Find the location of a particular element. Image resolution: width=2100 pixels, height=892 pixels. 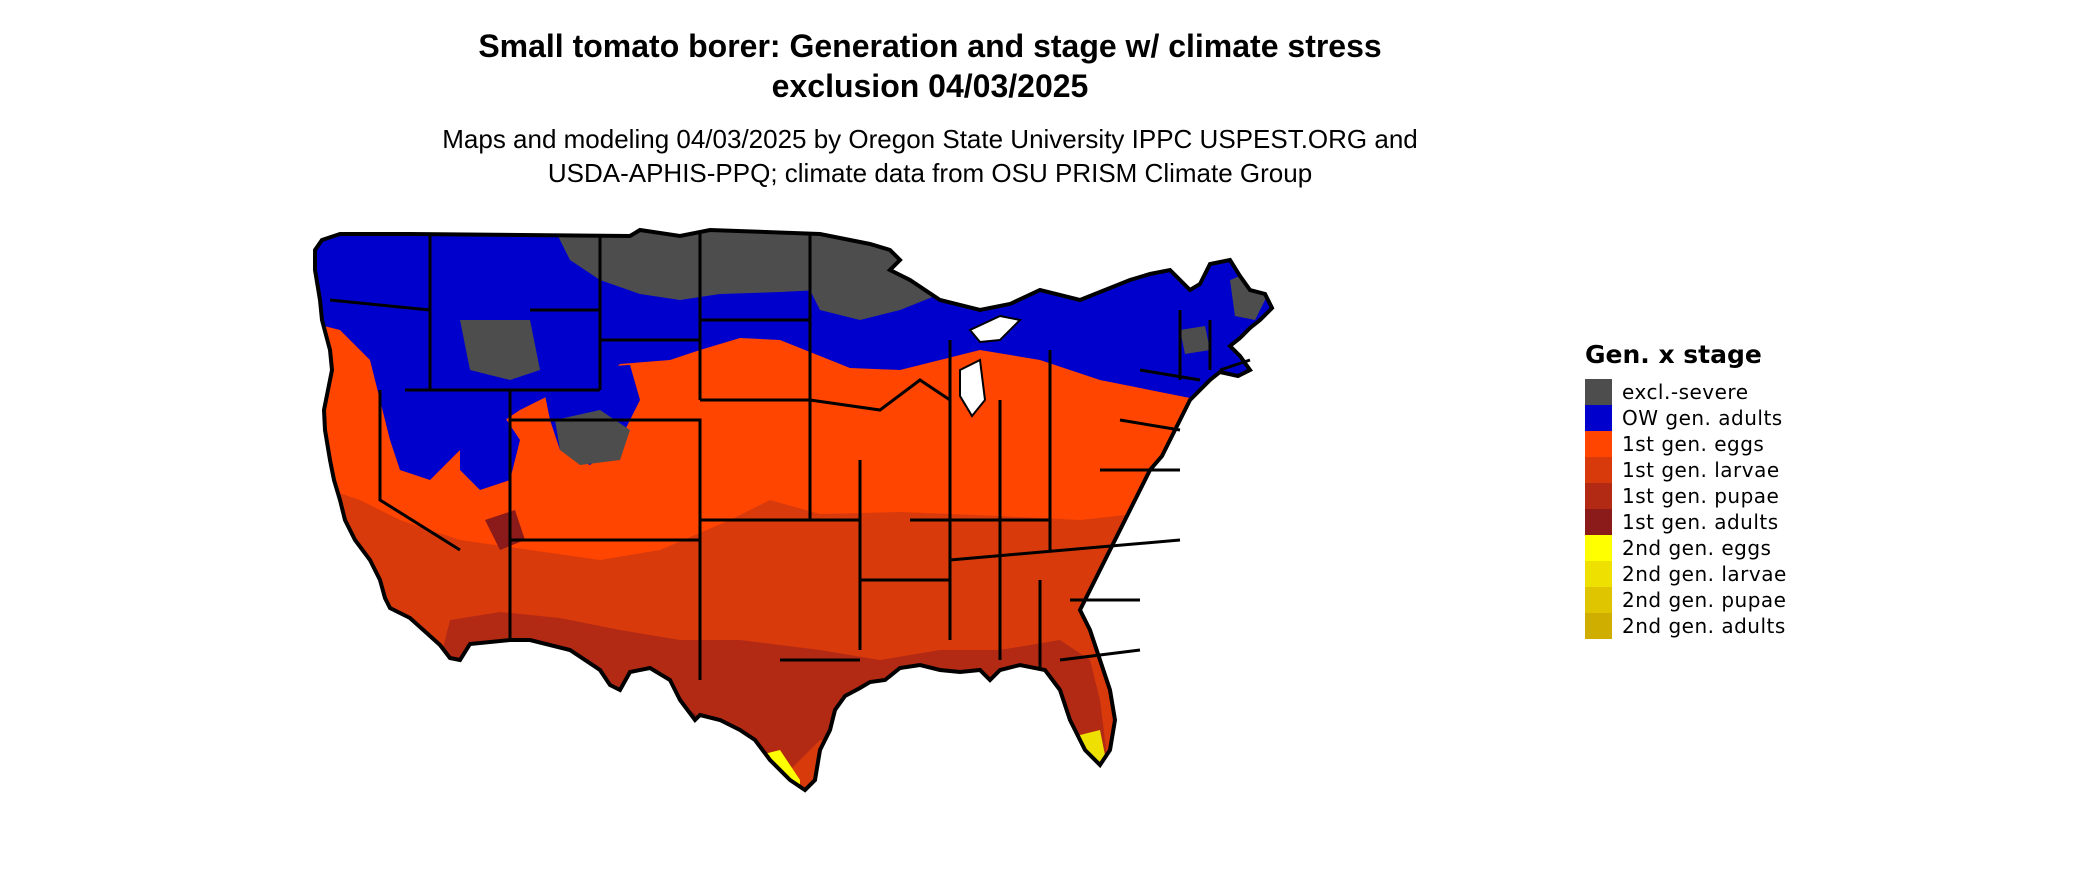

legend-item: 2nd gen. eggs is located at coordinates (1686, 548).